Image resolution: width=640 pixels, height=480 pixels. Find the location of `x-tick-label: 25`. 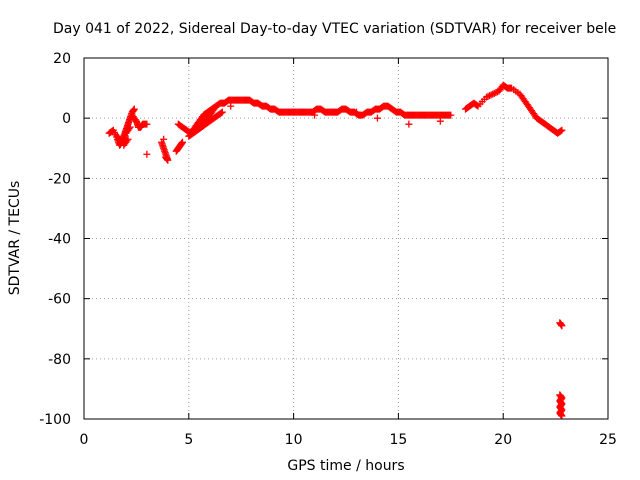

x-tick-label: 25 is located at coordinates (608, 440).